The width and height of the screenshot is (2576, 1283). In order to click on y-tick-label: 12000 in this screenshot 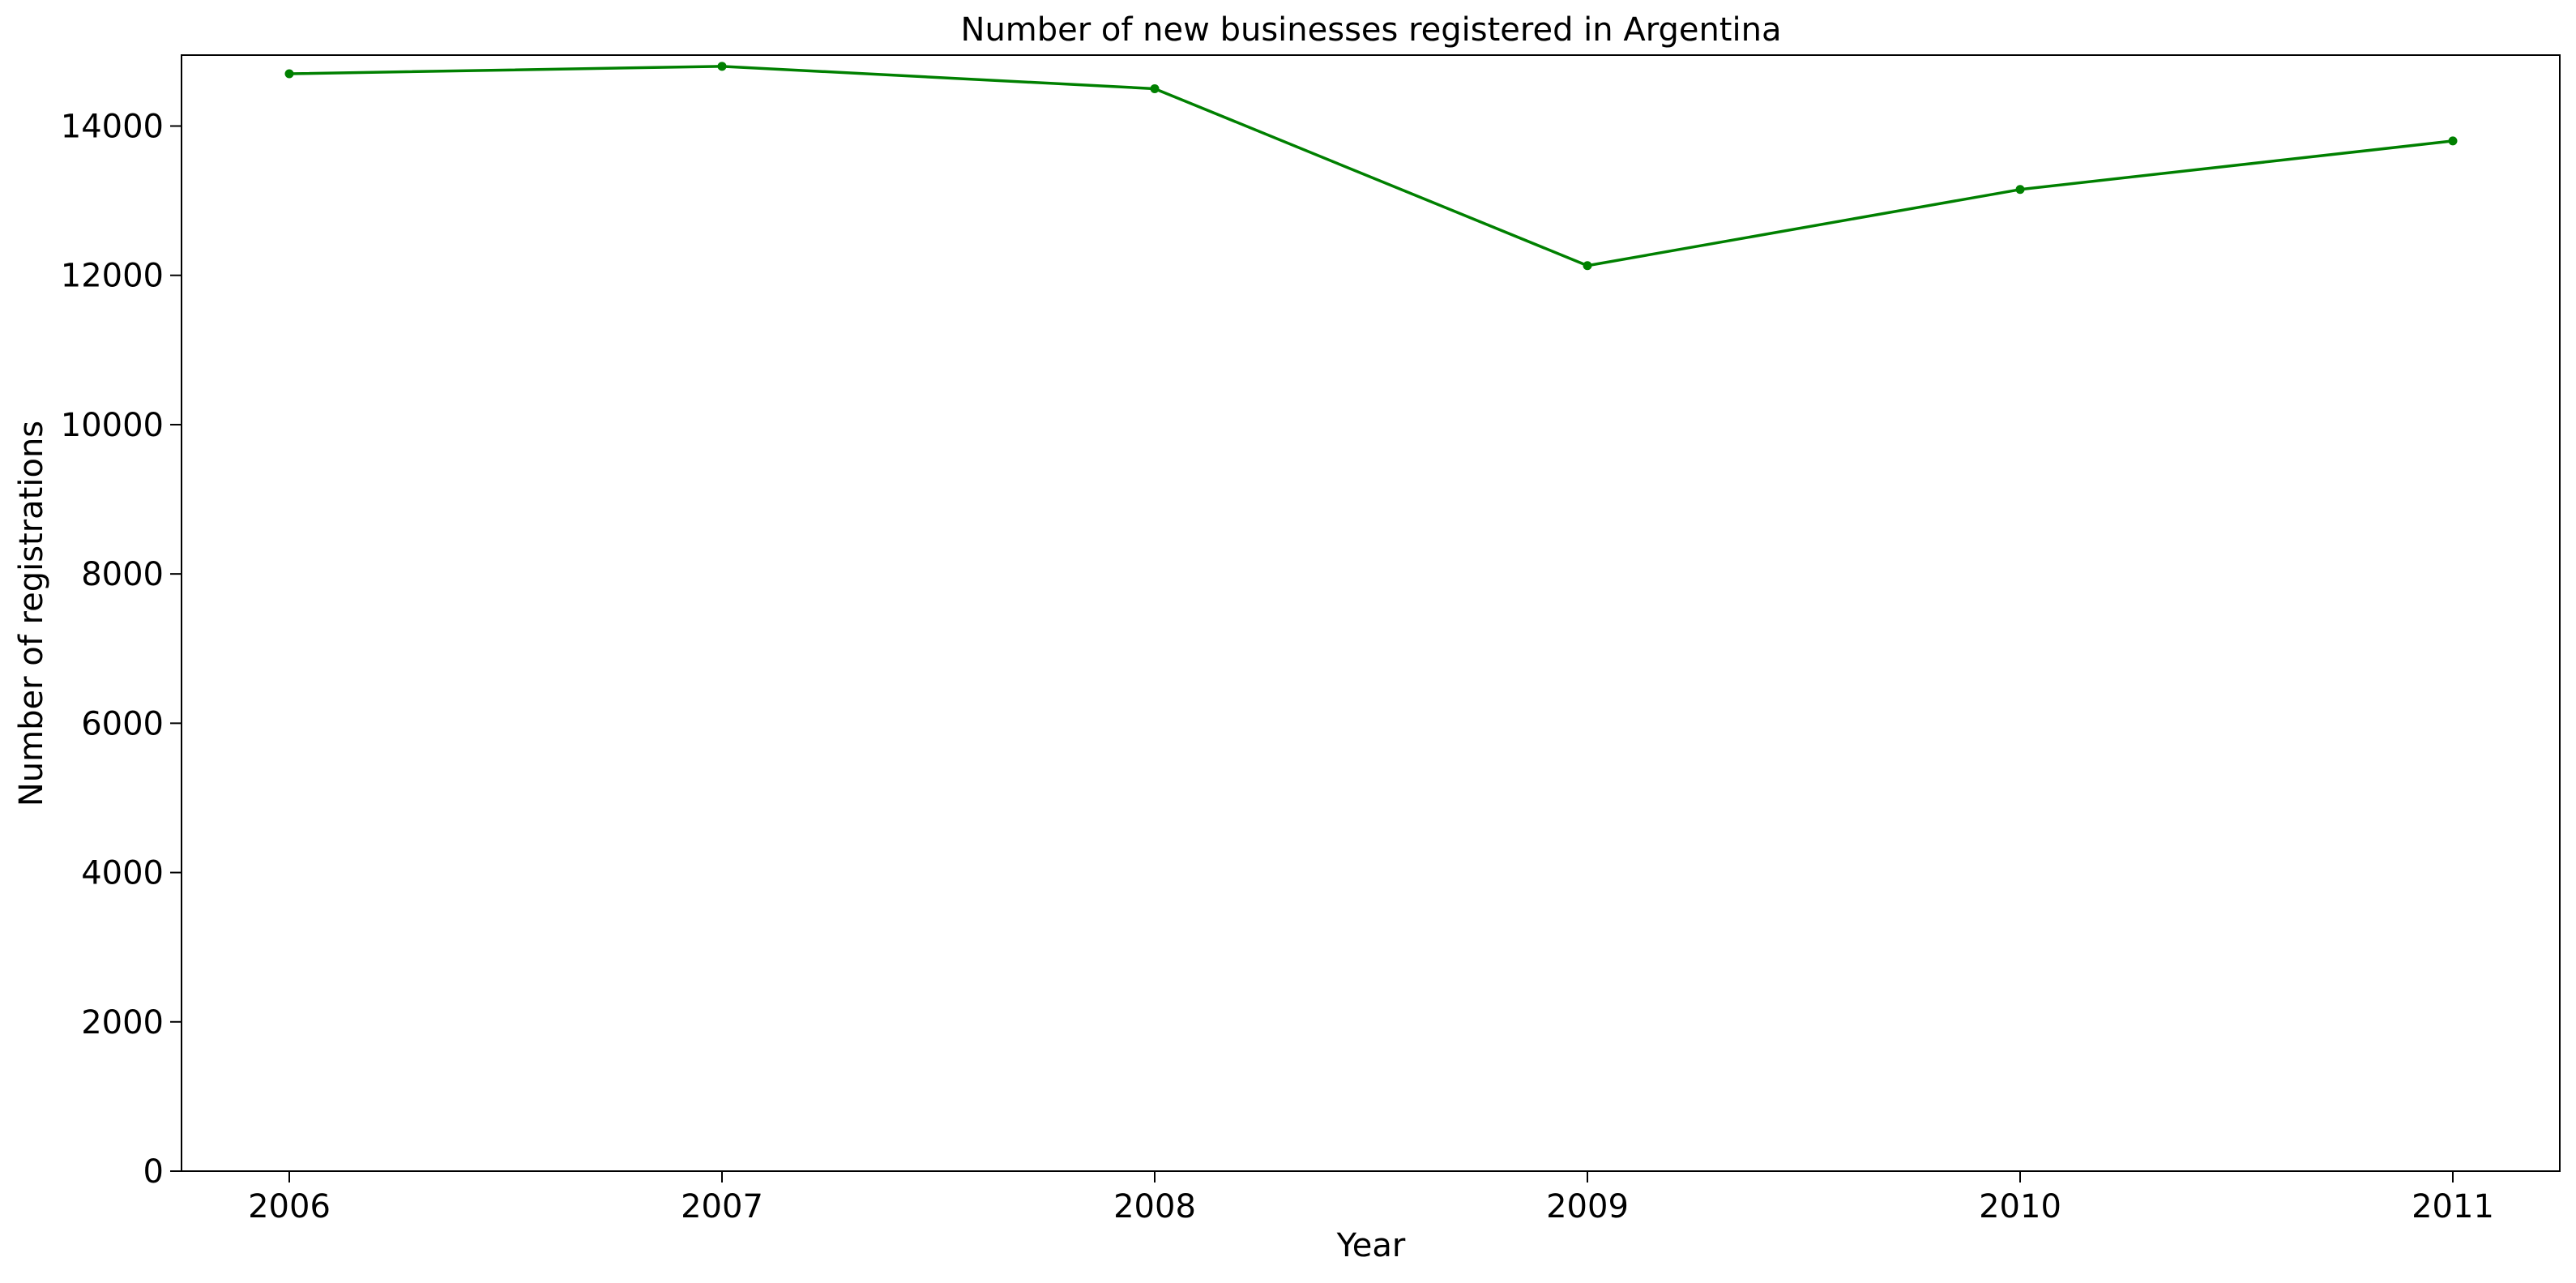, I will do `click(112, 276)`.